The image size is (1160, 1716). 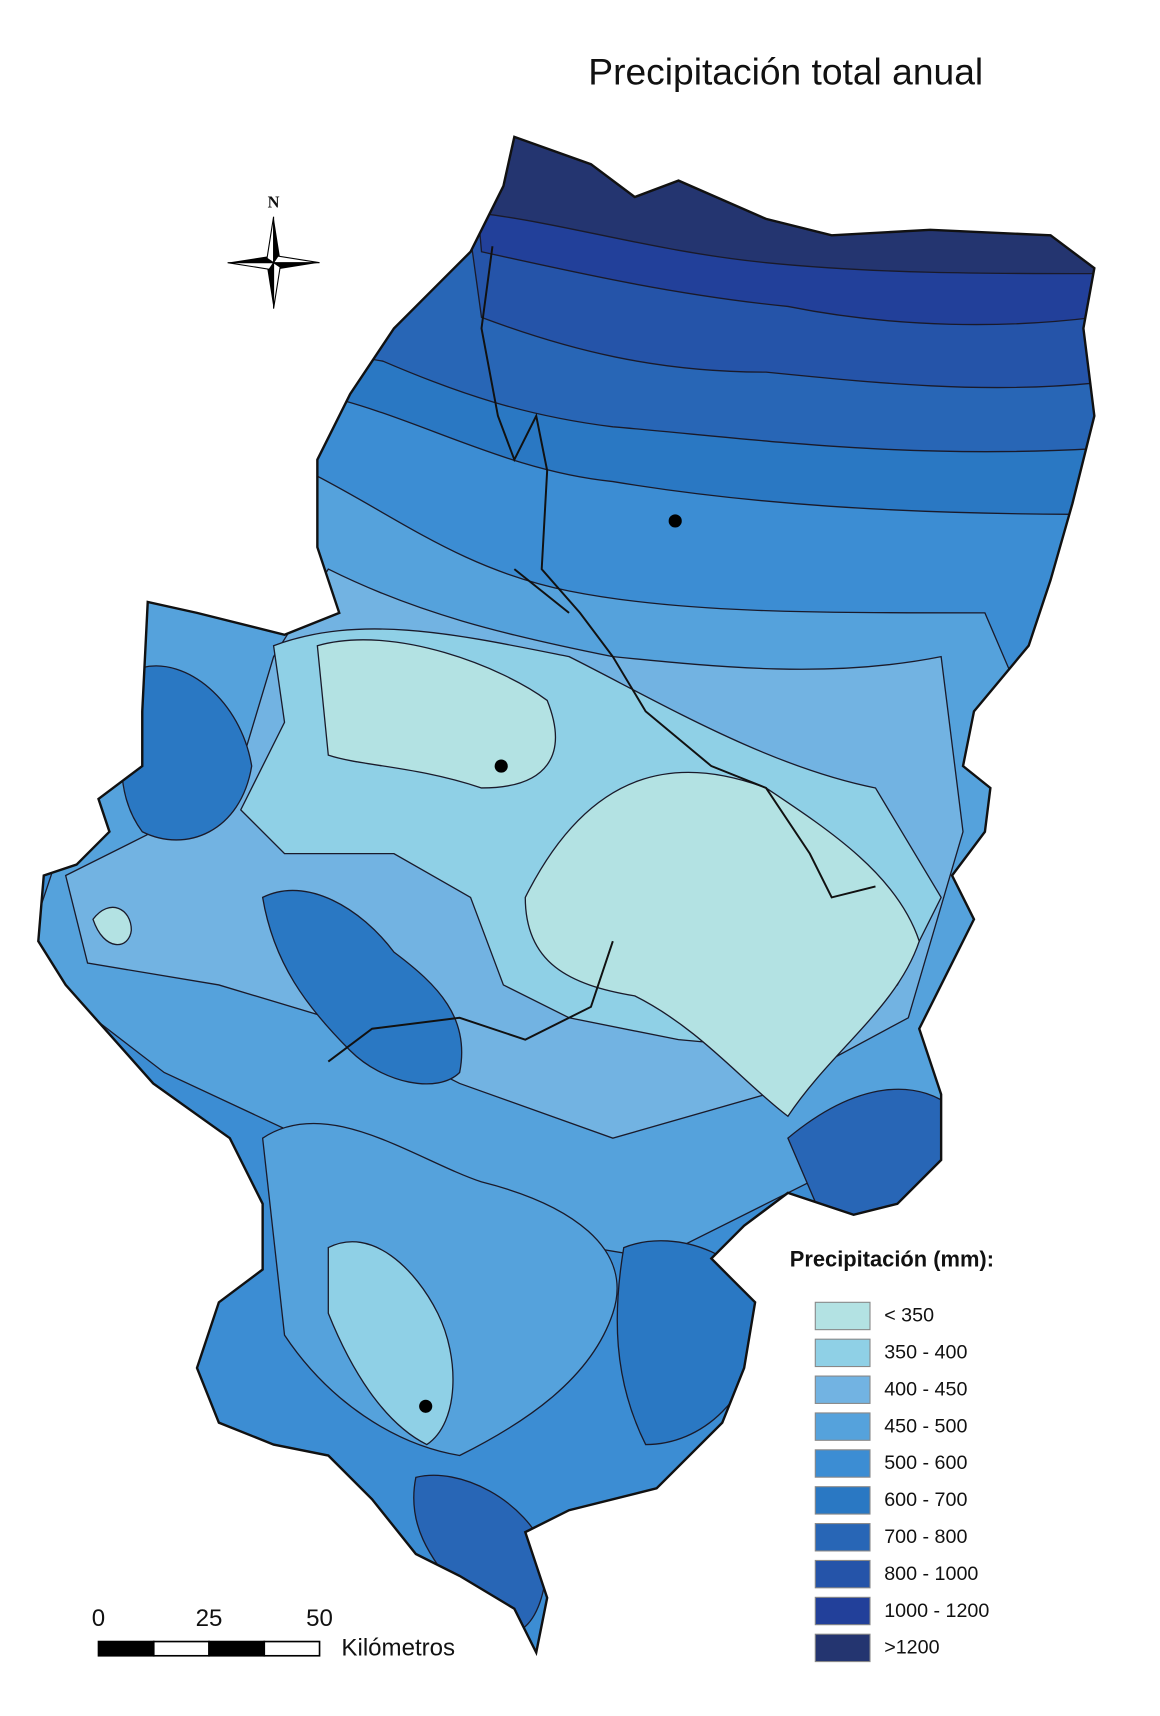 I want to click on legend-label: 350 - 400, so click(x=925, y=1353).